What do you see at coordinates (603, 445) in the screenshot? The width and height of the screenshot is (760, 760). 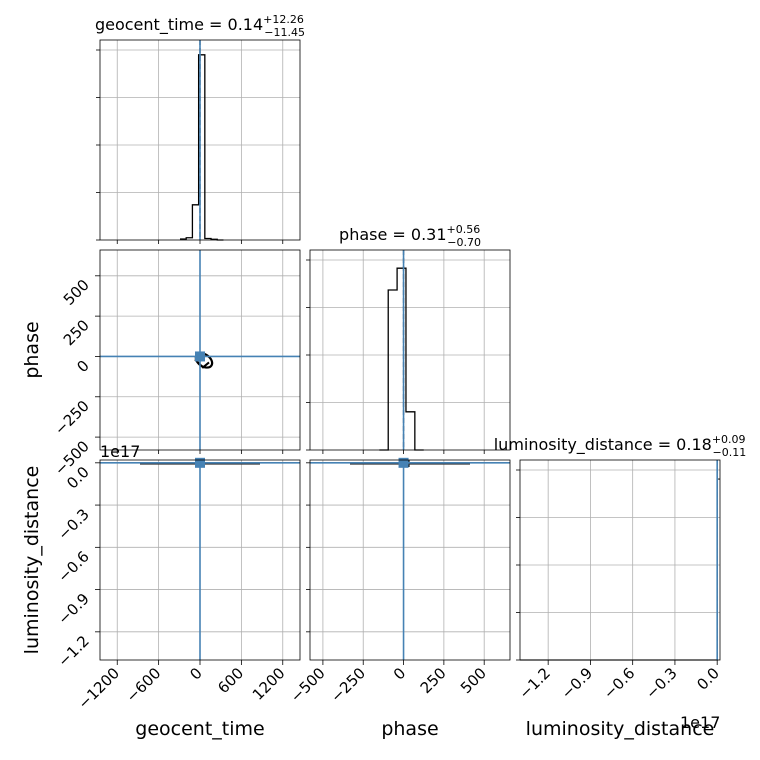 I see `title-value: luminosity_distance = 0.18` at bounding box center [603, 445].